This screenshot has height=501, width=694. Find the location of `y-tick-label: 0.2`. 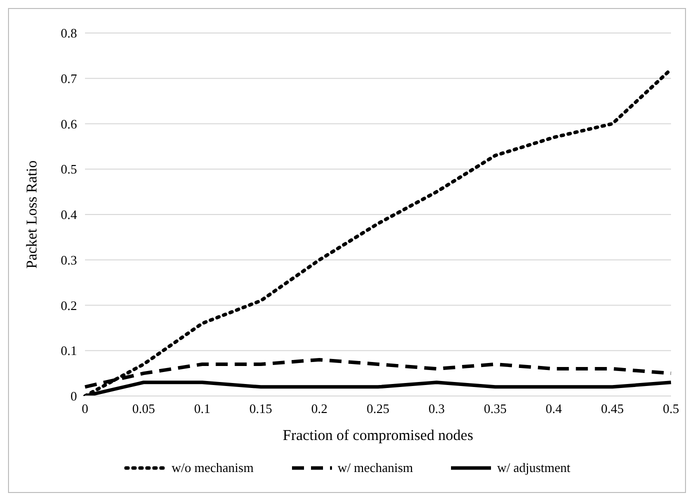

y-tick-label: 0.2 is located at coordinates (68, 305).